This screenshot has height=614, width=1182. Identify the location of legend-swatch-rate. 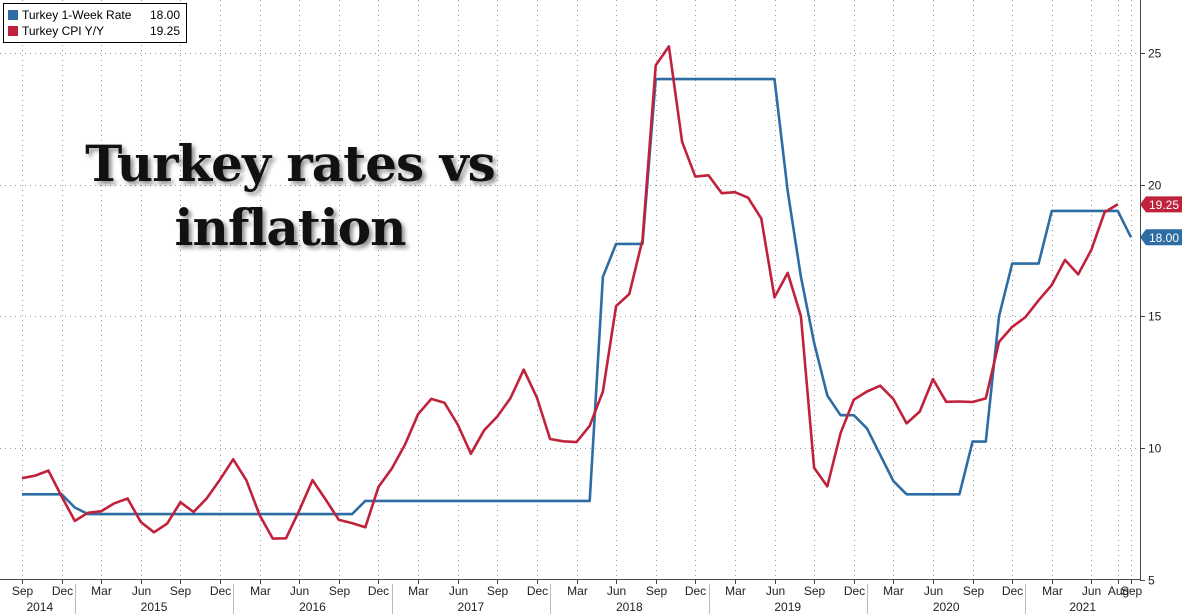
(13, 15).